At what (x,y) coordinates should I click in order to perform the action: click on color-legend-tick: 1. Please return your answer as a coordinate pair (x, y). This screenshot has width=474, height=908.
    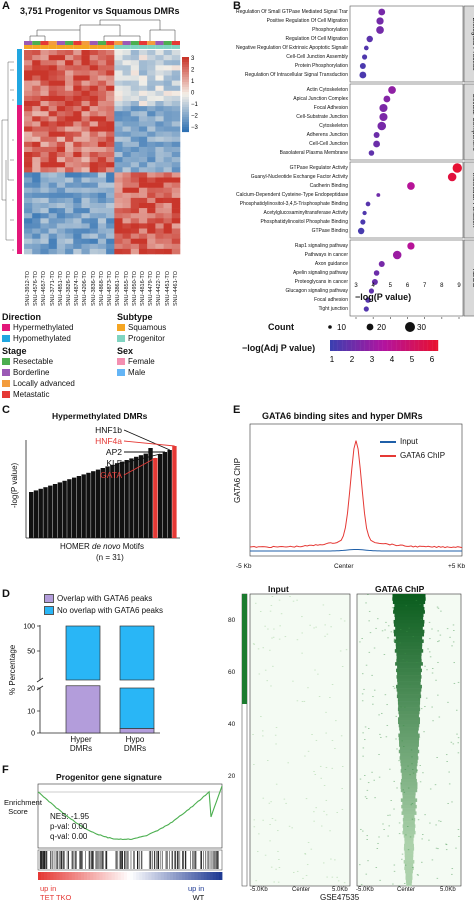
    Looking at the image, I should click on (332, 359).